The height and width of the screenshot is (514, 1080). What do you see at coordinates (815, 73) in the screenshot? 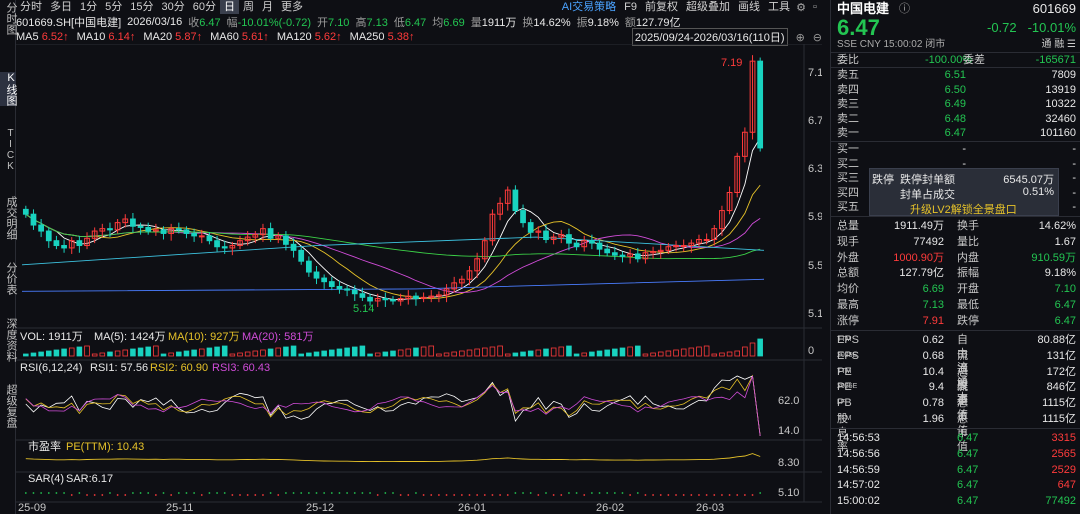
I see `price-axis-label: 7.10` at bounding box center [815, 73].